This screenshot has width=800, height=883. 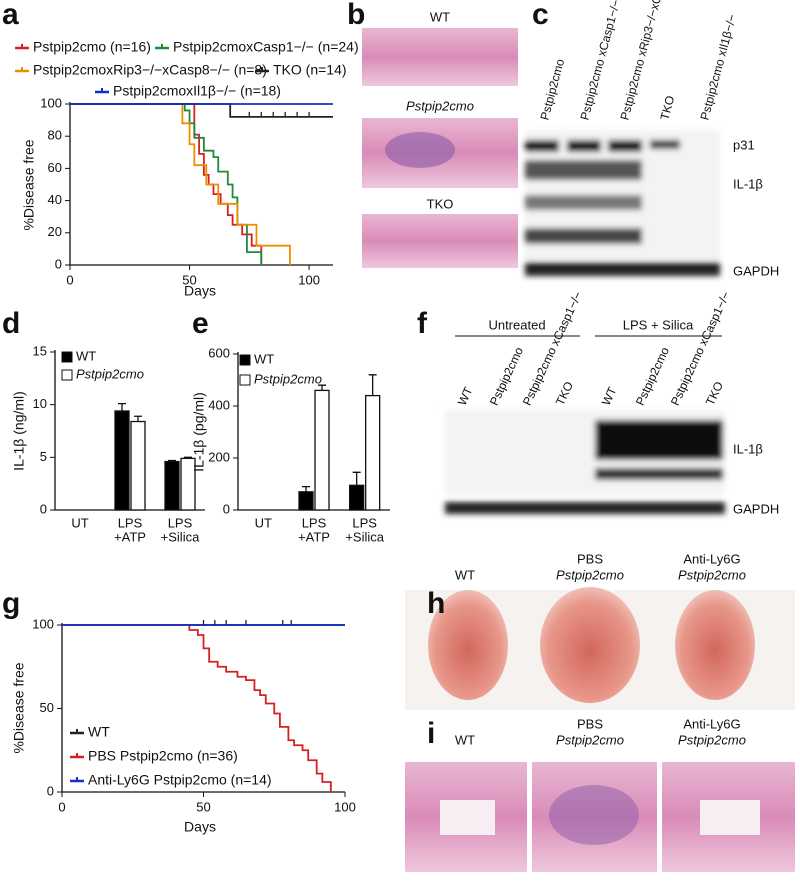 What do you see at coordinates (744, 144) in the screenshot?
I see `band-label: p31` at bounding box center [744, 144].